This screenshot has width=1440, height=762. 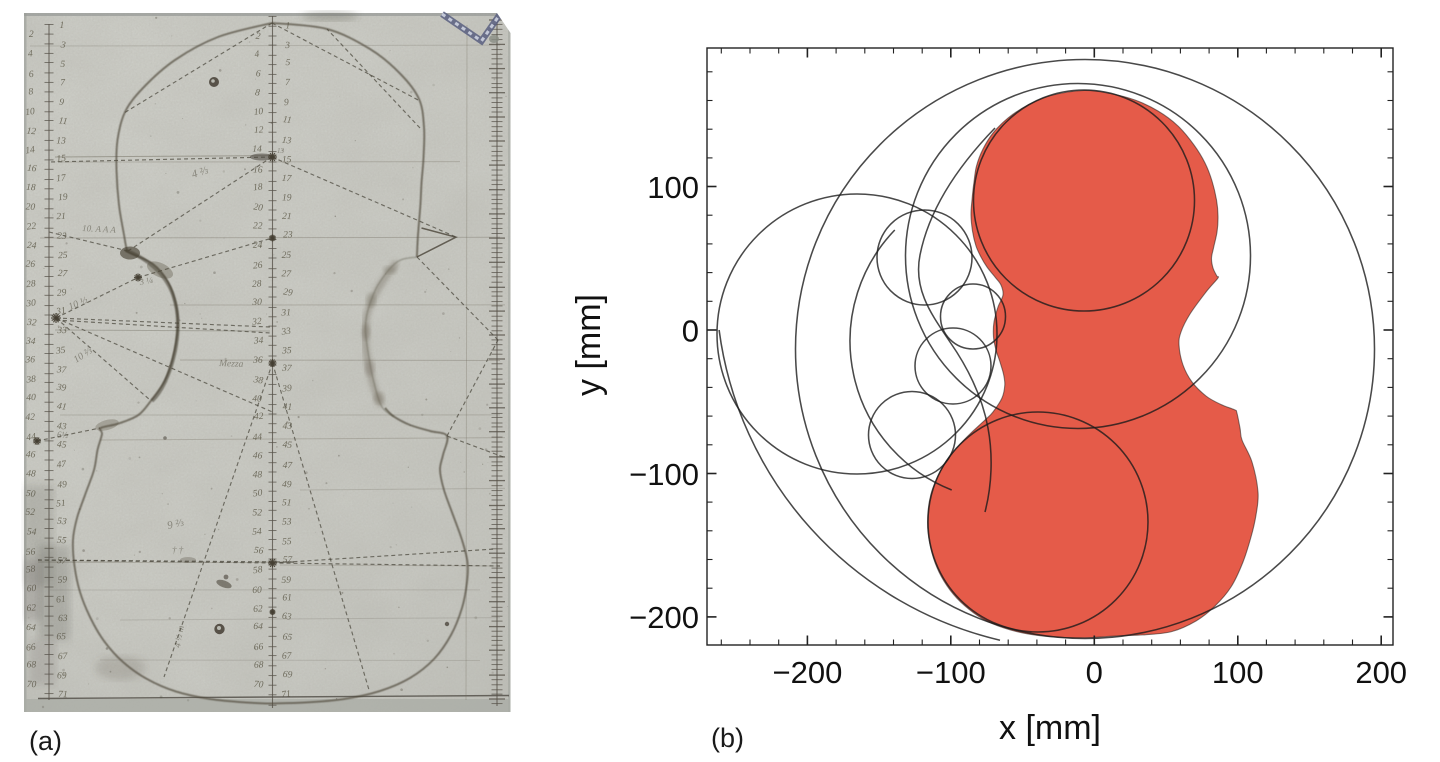 I want to click on svg-text: 4 ½ m, so click(x=179, y=636).